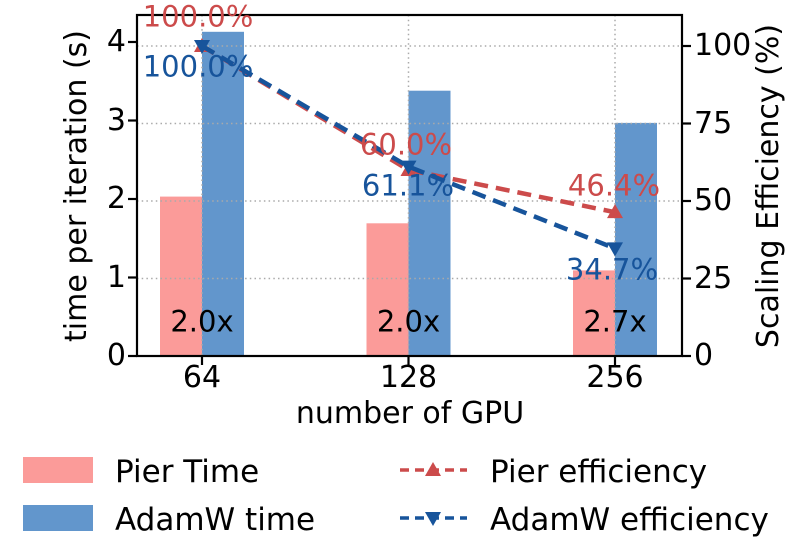 Image resolution: width=800 pixels, height=550 pixels. Describe the element at coordinates (615, 321) in the screenshot. I see `speedup-label-256: 2.7x` at that location.